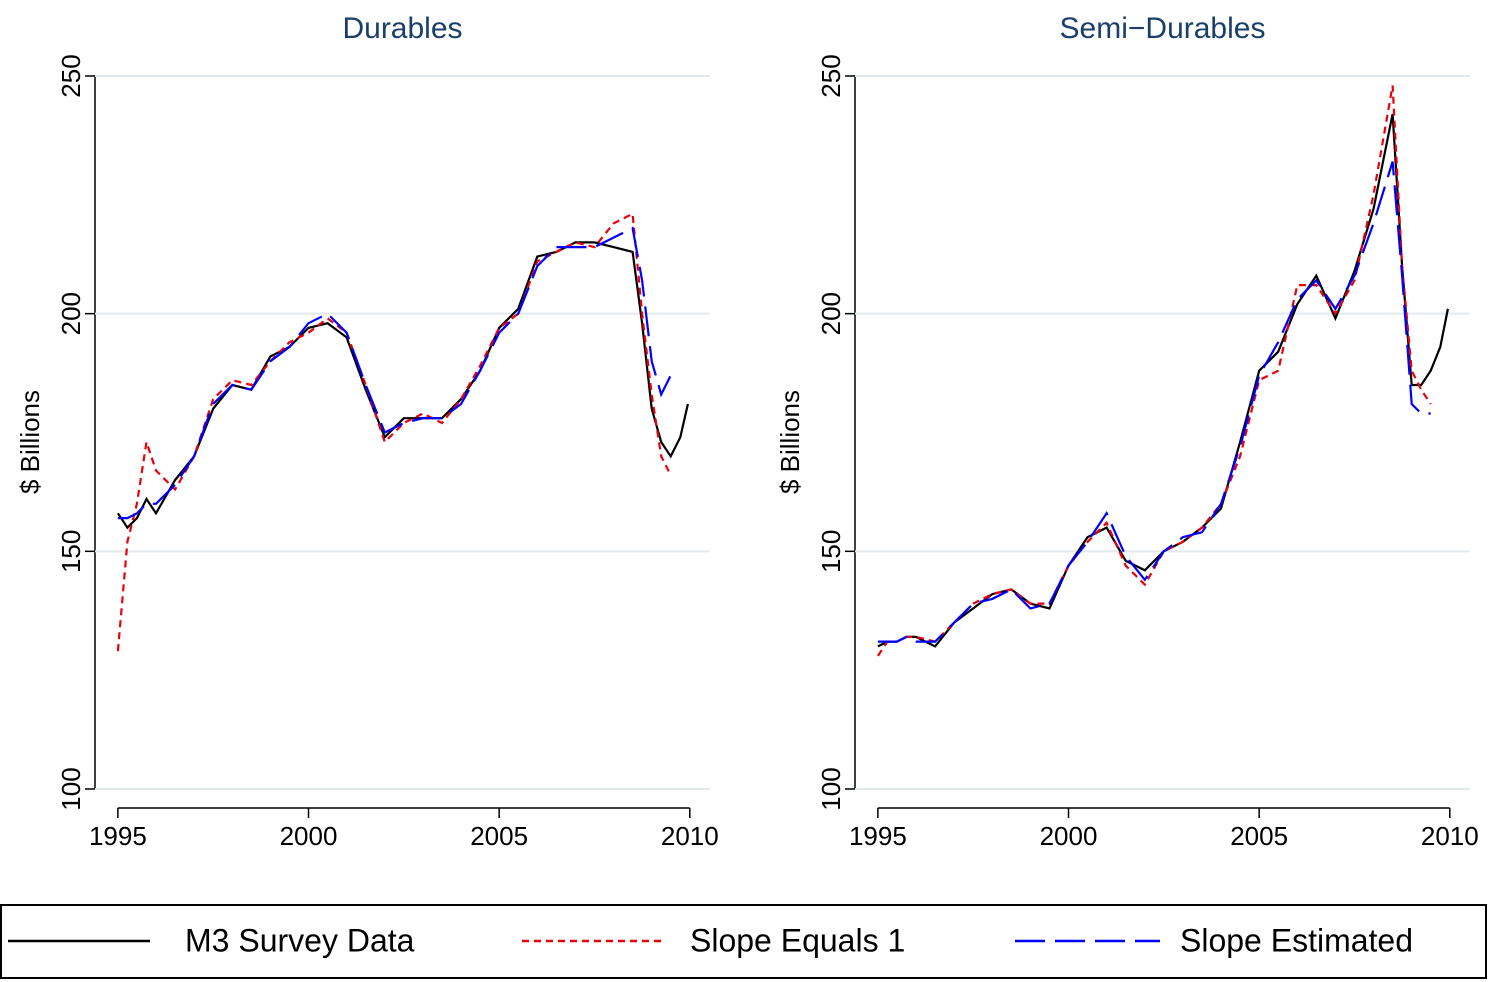  Describe the element at coordinates (402, 28) in the screenshot. I see `chart-title: Durables` at that location.